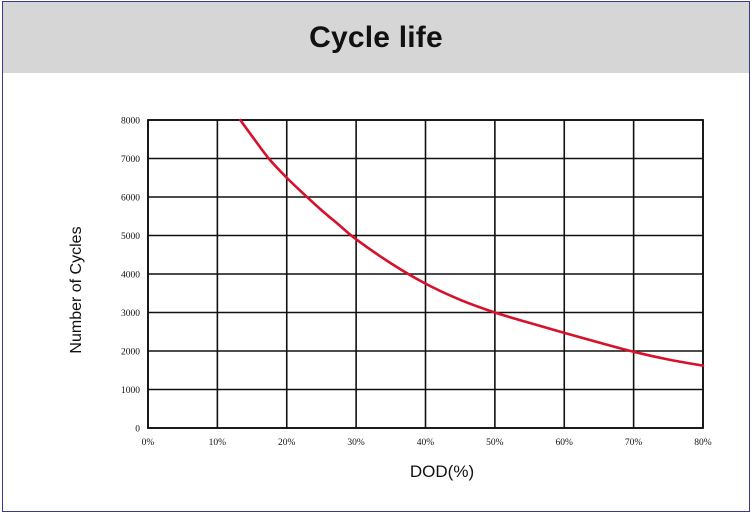 The height and width of the screenshot is (516, 754). Describe the element at coordinates (130, 199) in the screenshot. I see `y-tick-label: 6000` at that location.